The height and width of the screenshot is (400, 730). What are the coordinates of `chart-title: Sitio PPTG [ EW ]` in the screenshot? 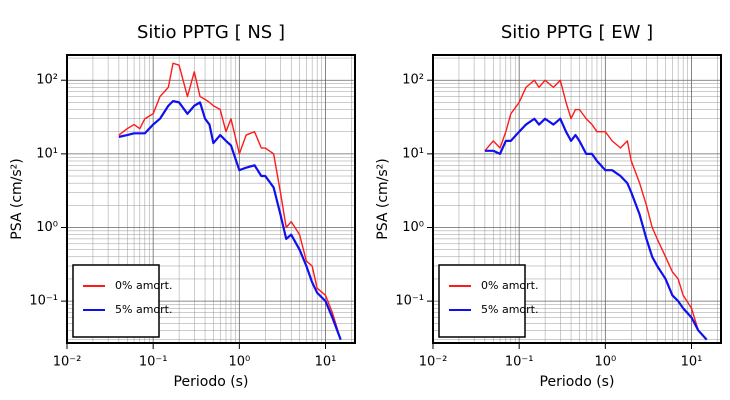 It's located at (577, 32).